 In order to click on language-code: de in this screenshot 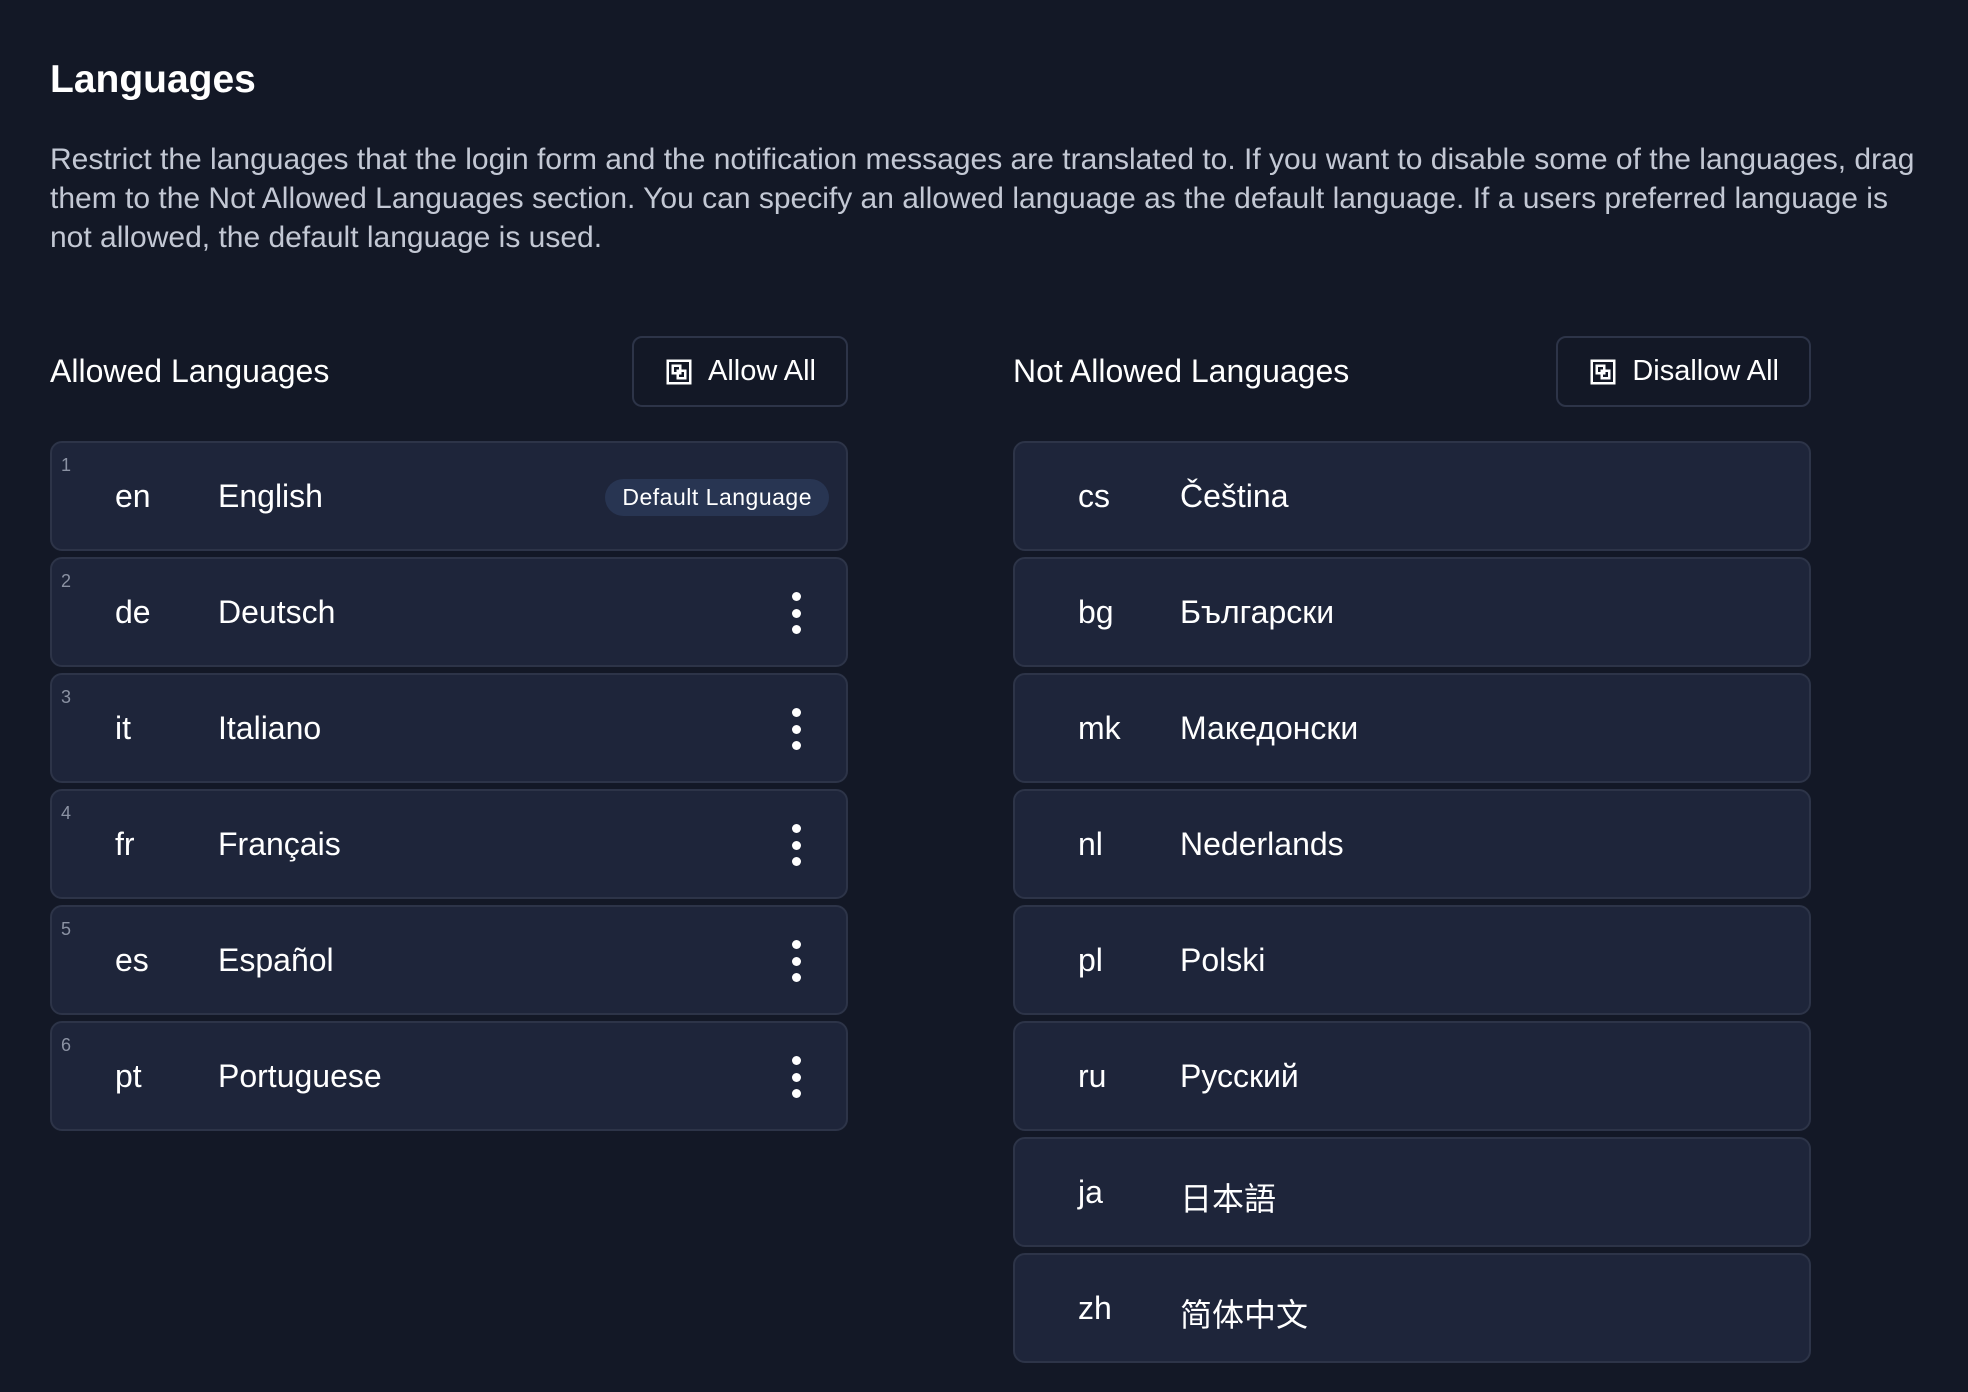, I will do `click(133, 612)`.